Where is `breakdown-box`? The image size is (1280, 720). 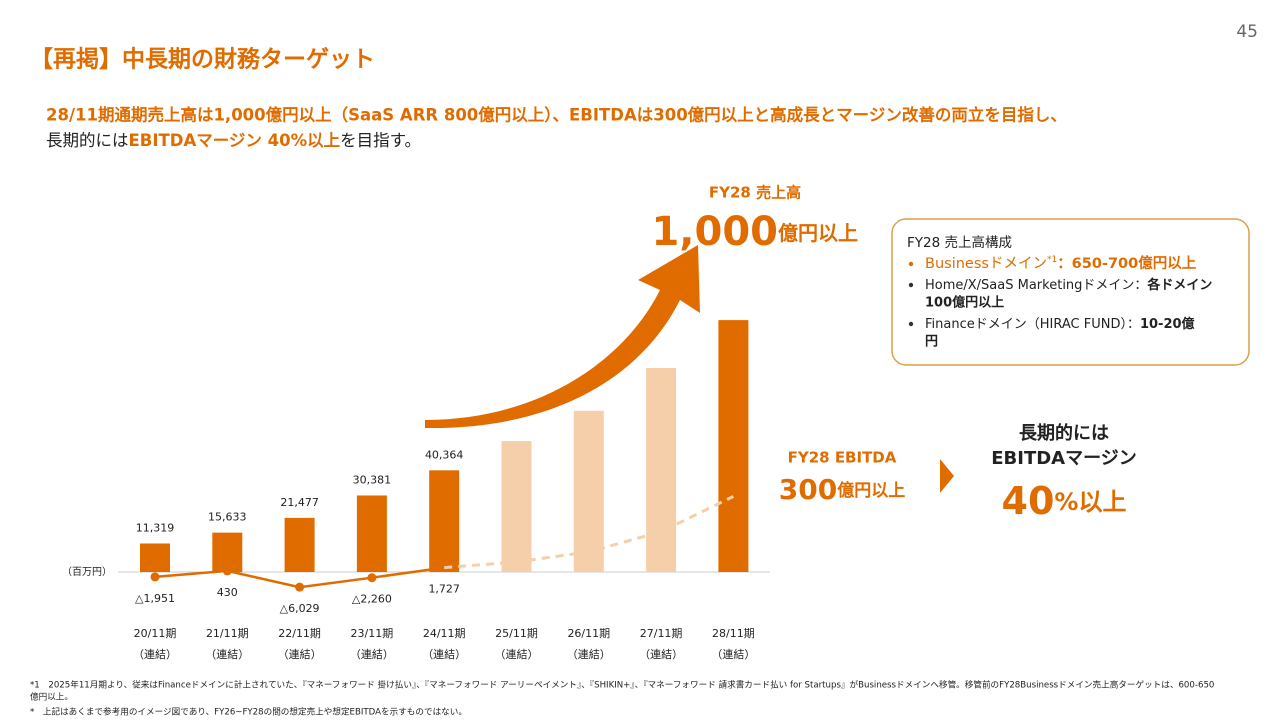 breakdown-box is located at coordinates (1070, 292).